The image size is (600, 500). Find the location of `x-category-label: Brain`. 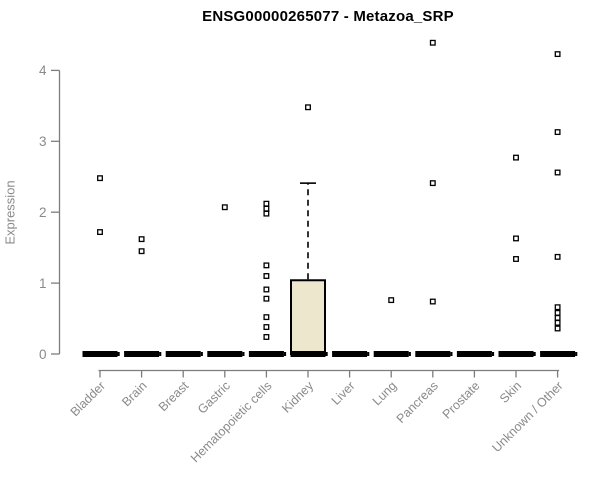

x-category-label: Brain is located at coordinates (134, 394).